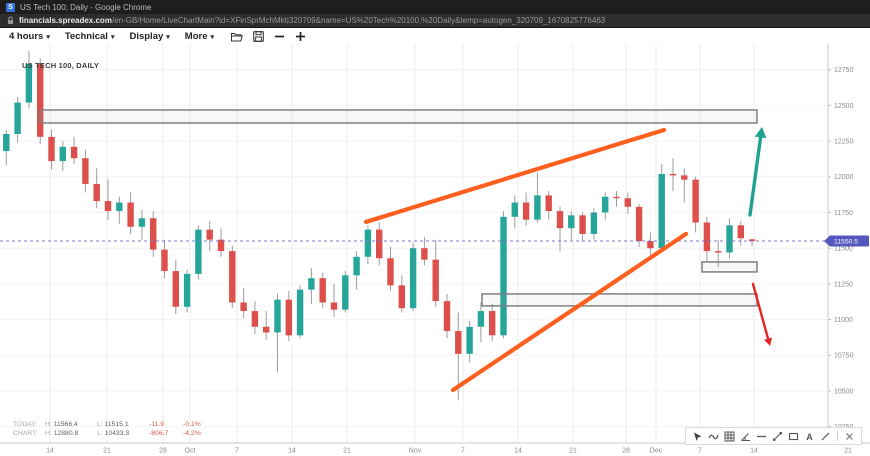 The height and width of the screenshot is (456, 870). I want to click on svg-text: 12250, so click(844, 142).